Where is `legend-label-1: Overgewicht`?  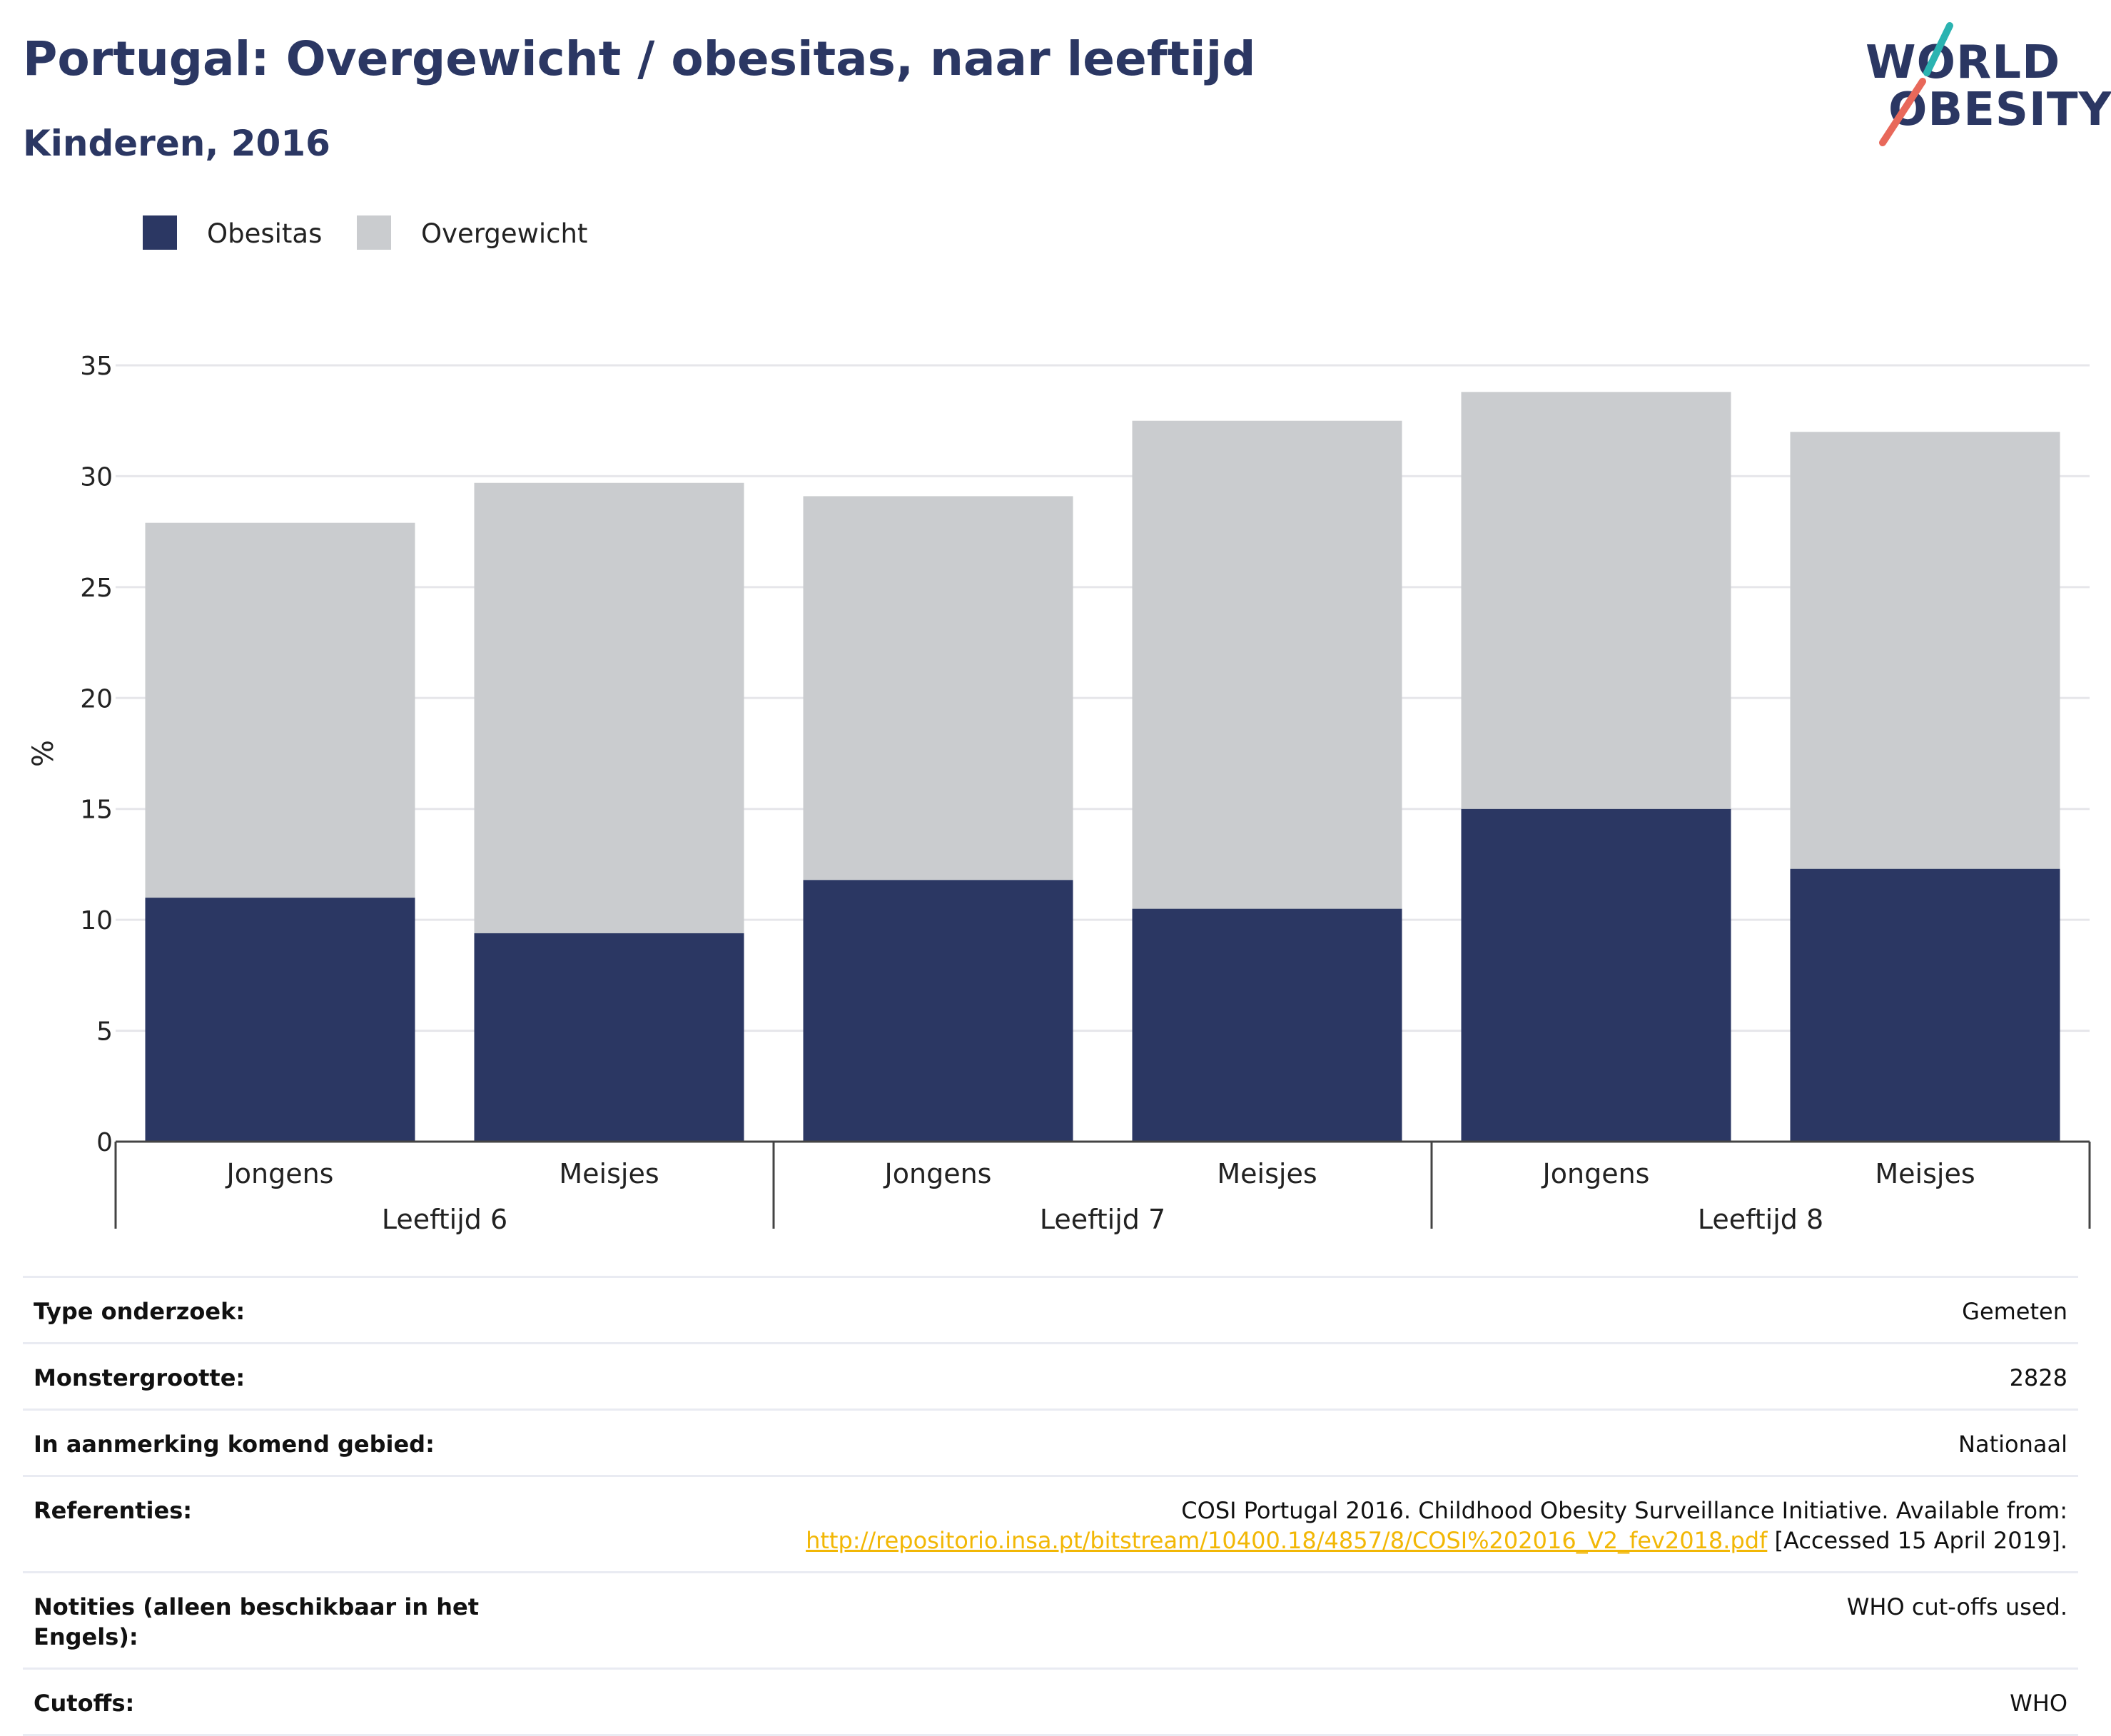
legend-label-1: Overgewicht is located at coordinates (504, 233).